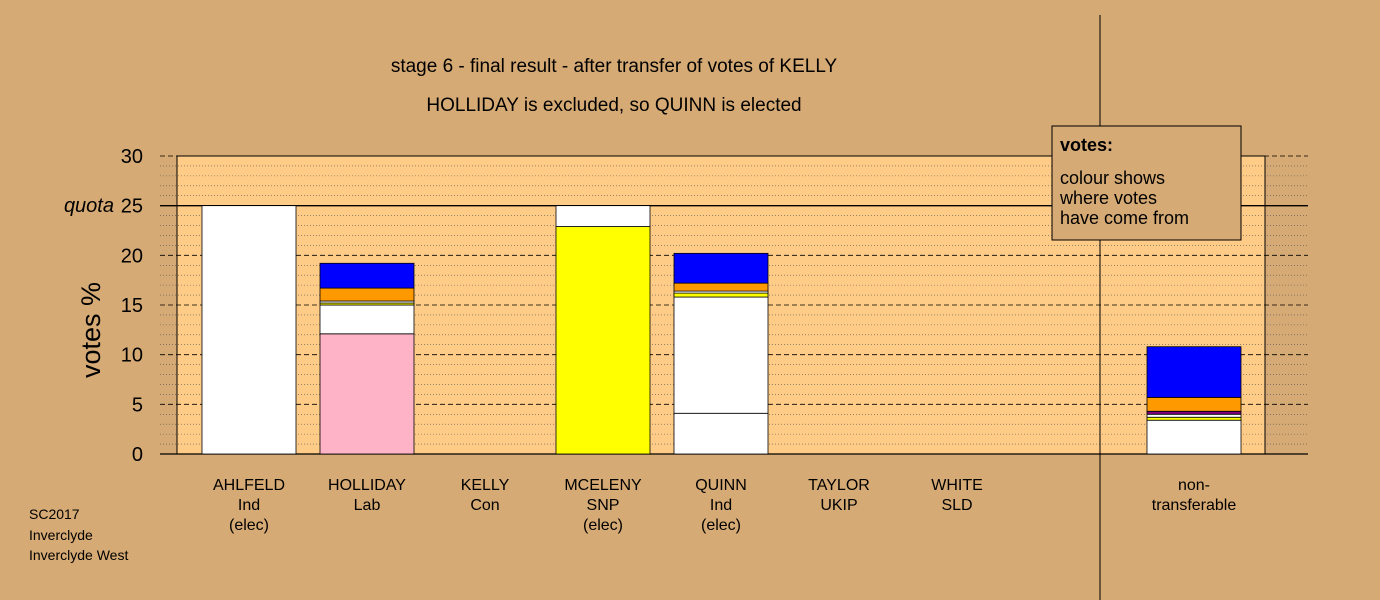 The image size is (1380, 600). I want to click on nontransferable-label: non-, so click(1194, 485).